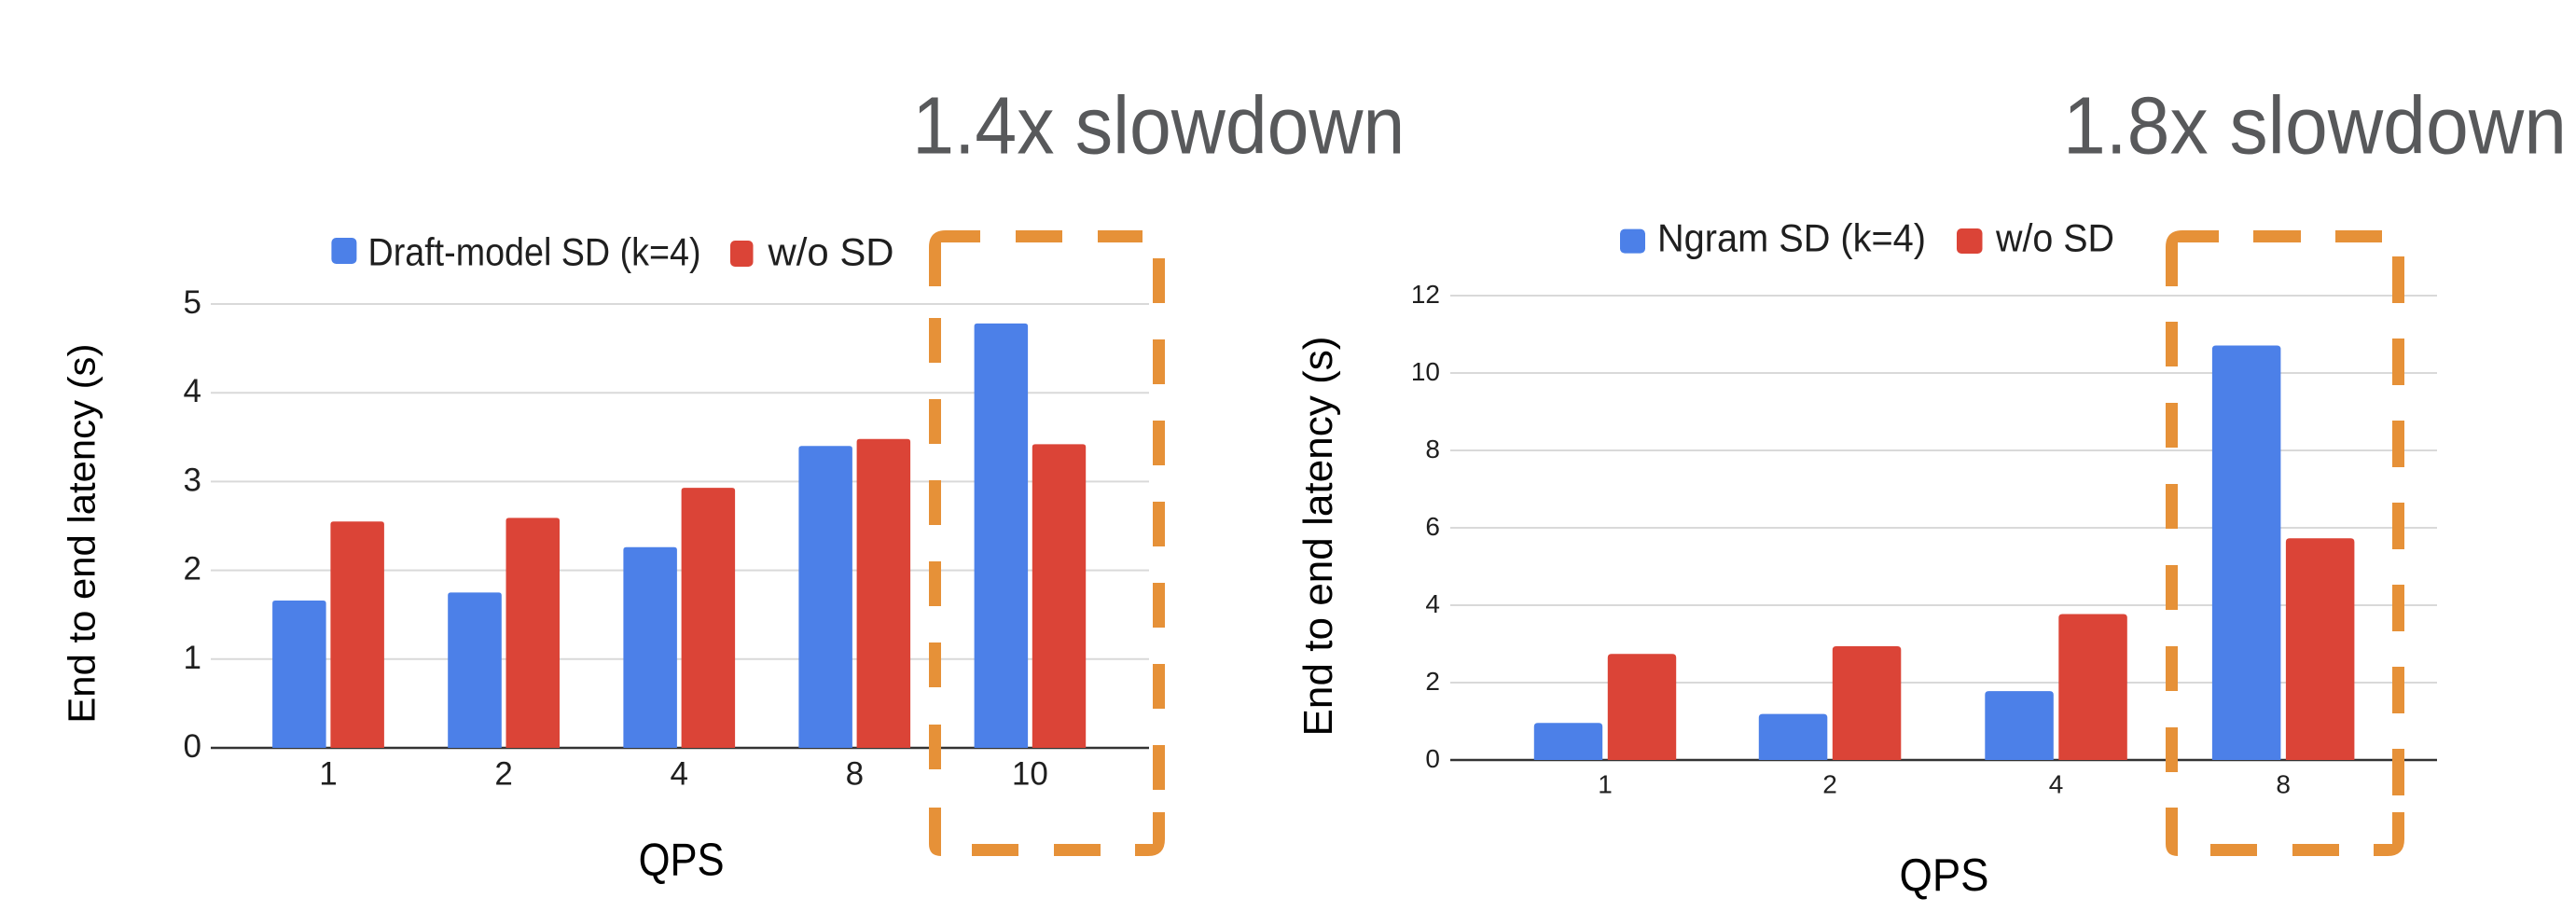  Describe the element at coordinates (192, 302) in the screenshot. I see `svg-text: 5` at that location.